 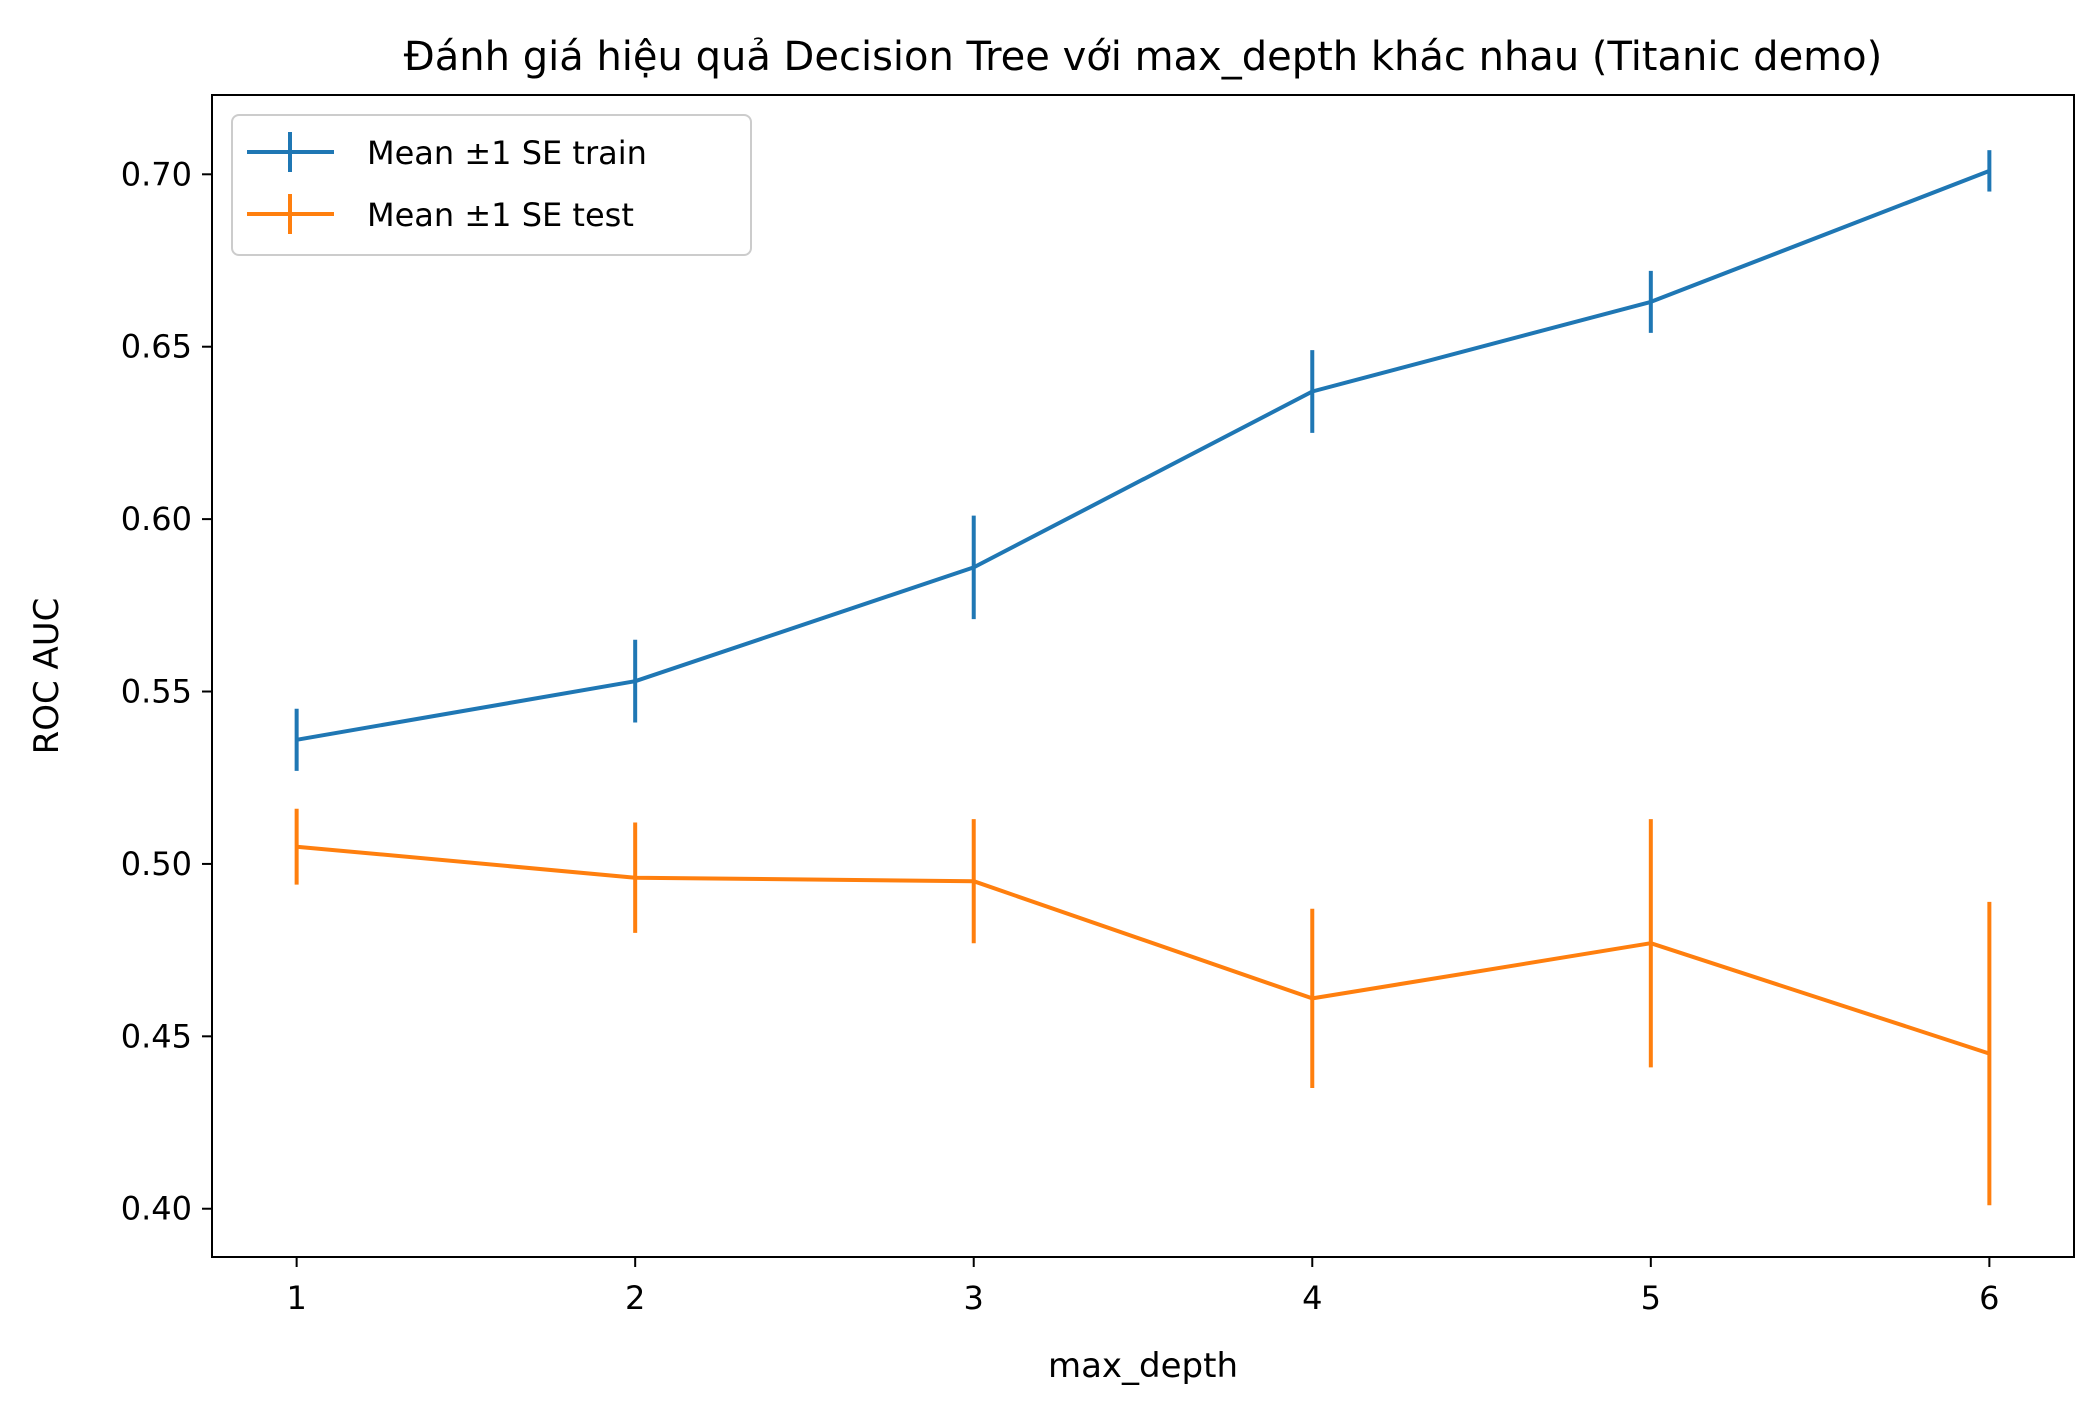 I want to click on x-tick-label: 6, so click(x=1989, y=1298).